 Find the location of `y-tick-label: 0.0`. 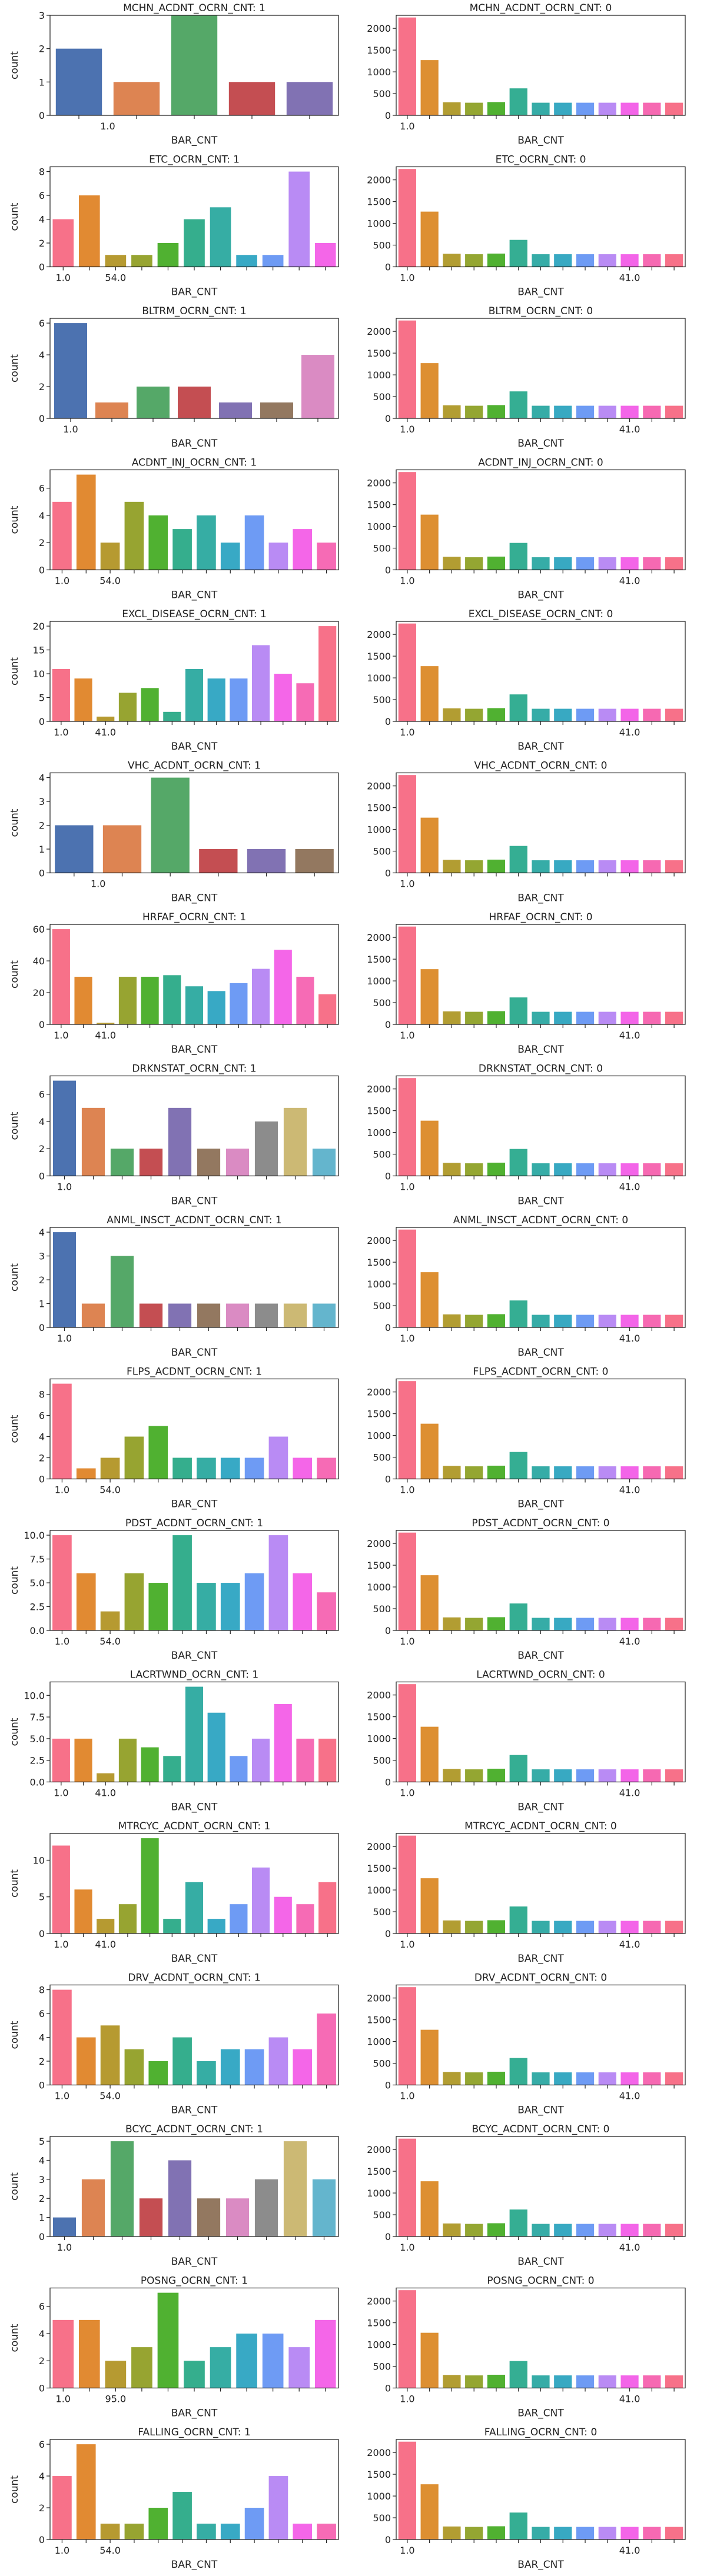

y-tick-label: 0.0 is located at coordinates (37, 1630).